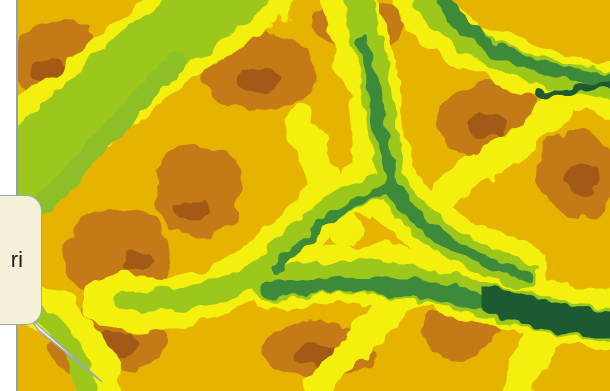  What do you see at coordinates (542, 210) in the screenshot?
I see `low-river` at bounding box center [542, 210].